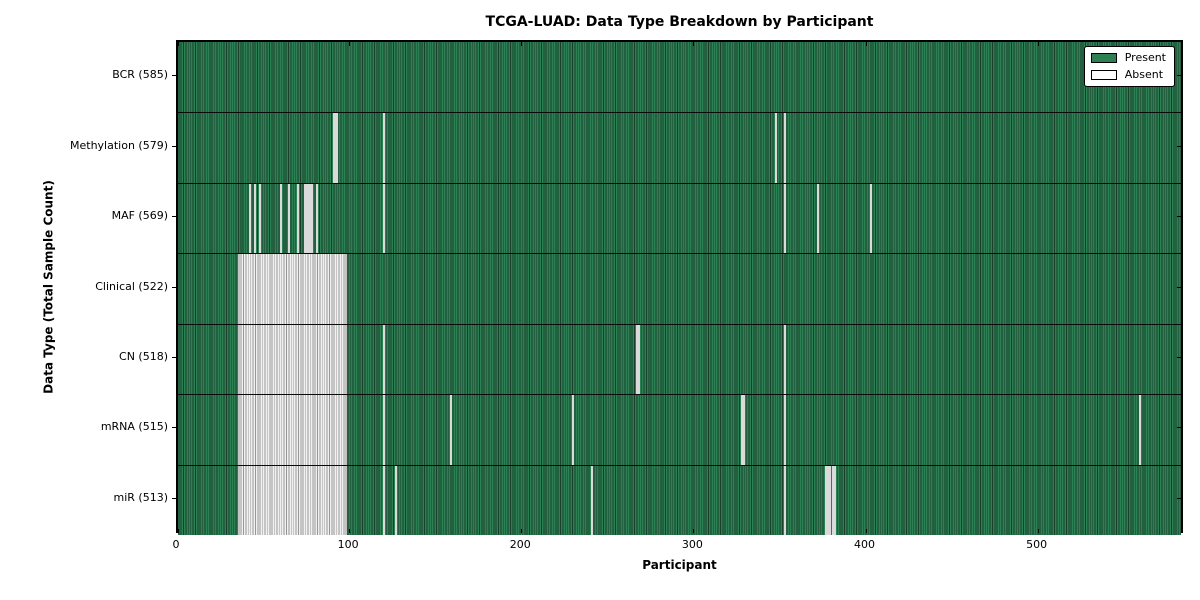 This screenshot has width=1200, height=600. What do you see at coordinates (1129, 66) in the screenshot?
I see `legend: Present Absent` at bounding box center [1129, 66].